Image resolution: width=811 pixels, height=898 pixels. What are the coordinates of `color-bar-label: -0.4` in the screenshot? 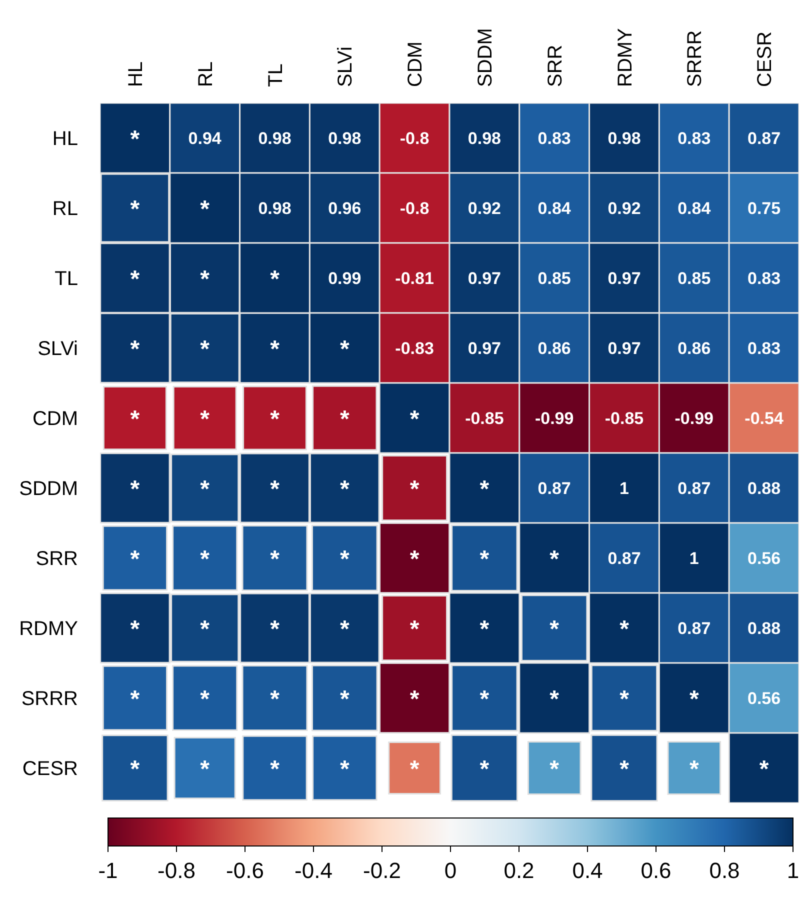 It's located at (313, 870).